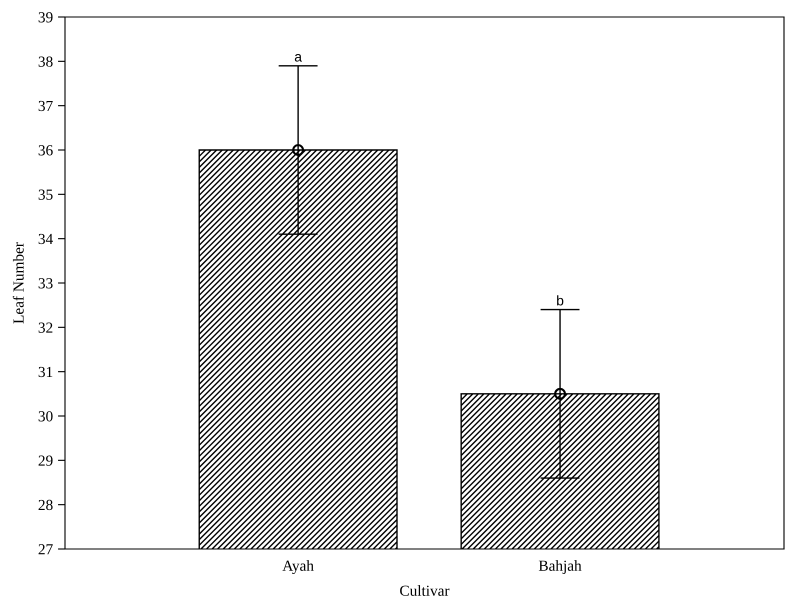 The image size is (795, 607). Describe the element at coordinates (45, 239) in the screenshot. I see `y-tick-label: 34` at that location.